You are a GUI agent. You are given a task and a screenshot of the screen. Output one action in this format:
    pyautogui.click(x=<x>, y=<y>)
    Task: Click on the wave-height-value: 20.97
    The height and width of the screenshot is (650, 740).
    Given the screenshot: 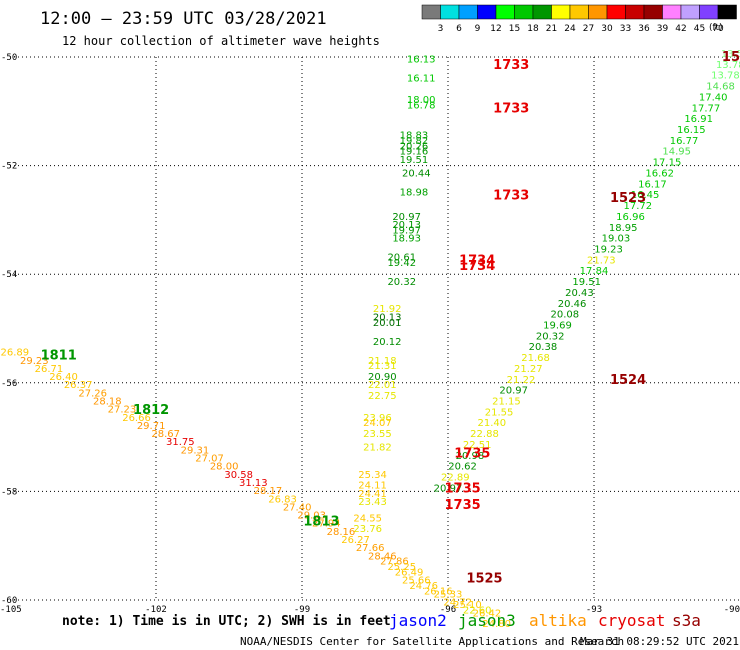 What is the action you would take?
    pyautogui.click(x=448, y=488)
    